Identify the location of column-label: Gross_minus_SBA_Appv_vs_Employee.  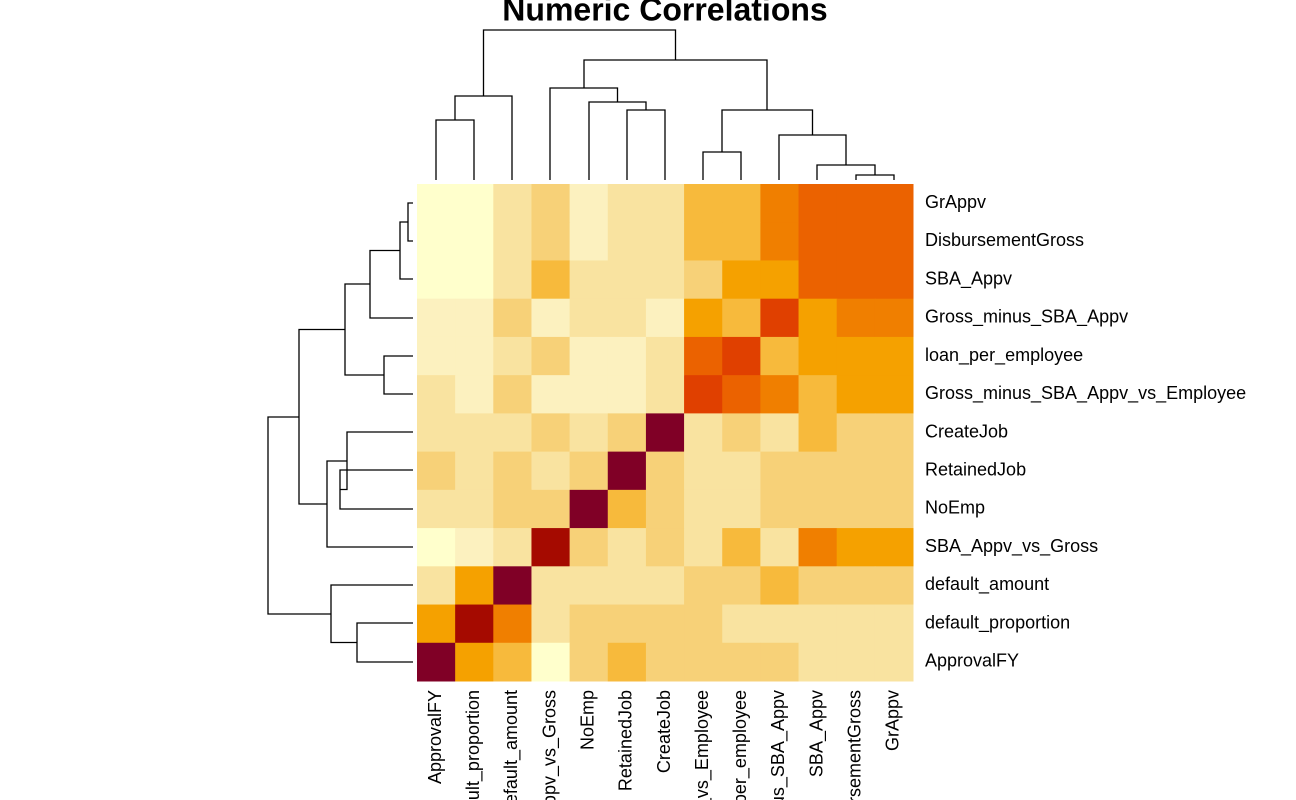
(702, 745).